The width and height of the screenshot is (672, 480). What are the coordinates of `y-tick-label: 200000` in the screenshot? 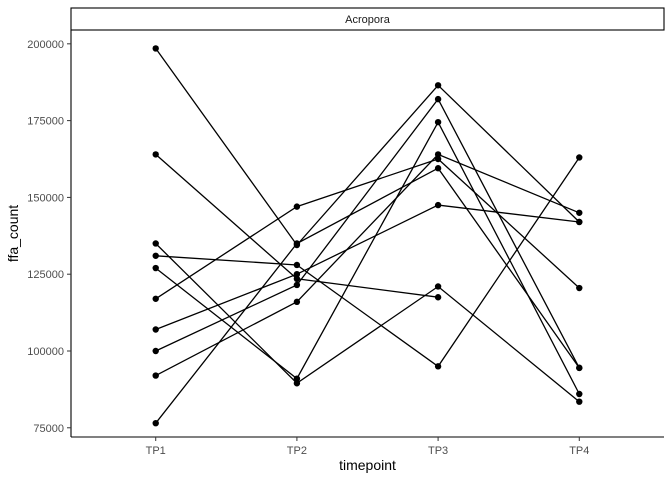 It's located at (45, 45).